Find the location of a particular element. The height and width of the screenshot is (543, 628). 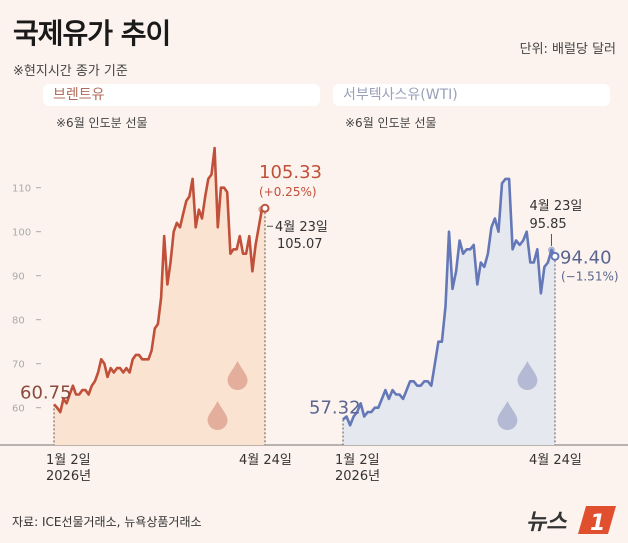

brent-end-change: (+0.25%) is located at coordinates (288, 192).